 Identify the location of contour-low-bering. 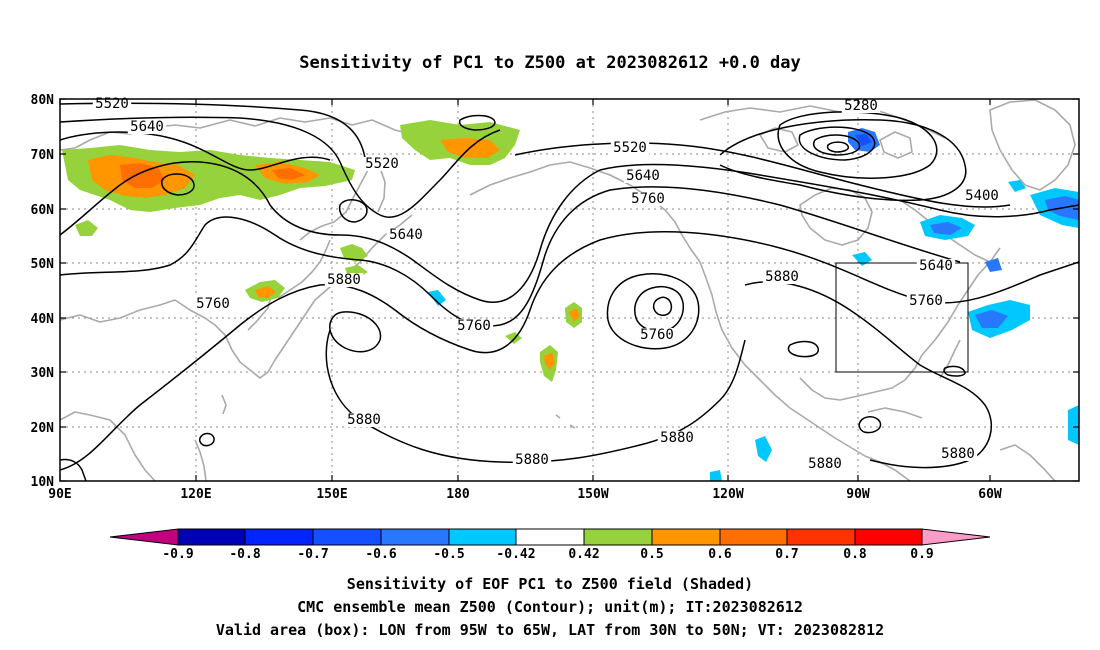
(353, 211).